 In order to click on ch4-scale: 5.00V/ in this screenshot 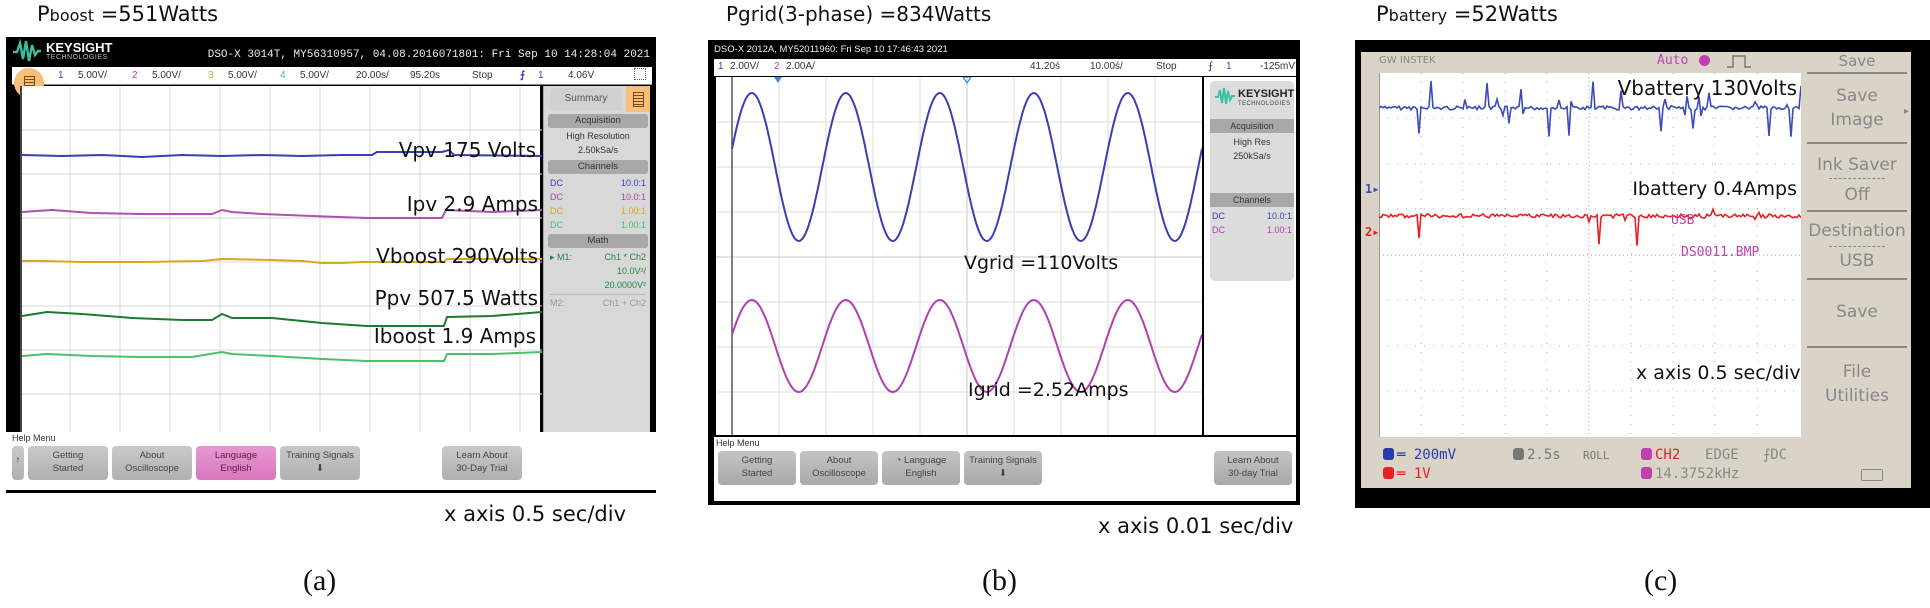, I will do `click(314, 75)`.